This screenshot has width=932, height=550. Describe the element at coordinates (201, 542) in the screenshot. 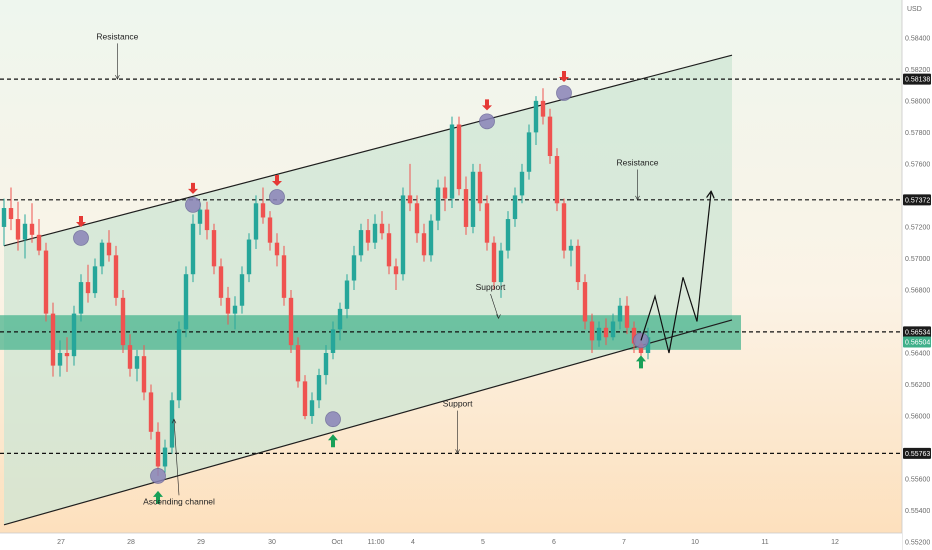

I see `time-tick-2: 29` at that location.